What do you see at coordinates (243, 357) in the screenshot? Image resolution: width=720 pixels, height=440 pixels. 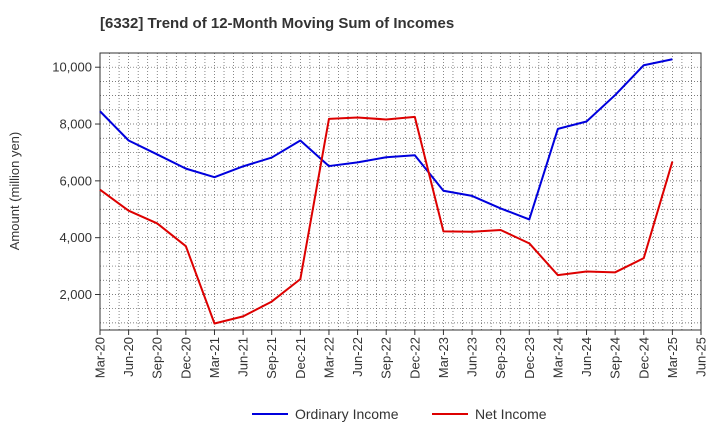 I see `x-tick-label: Jun-21` at bounding box center [243, 357].